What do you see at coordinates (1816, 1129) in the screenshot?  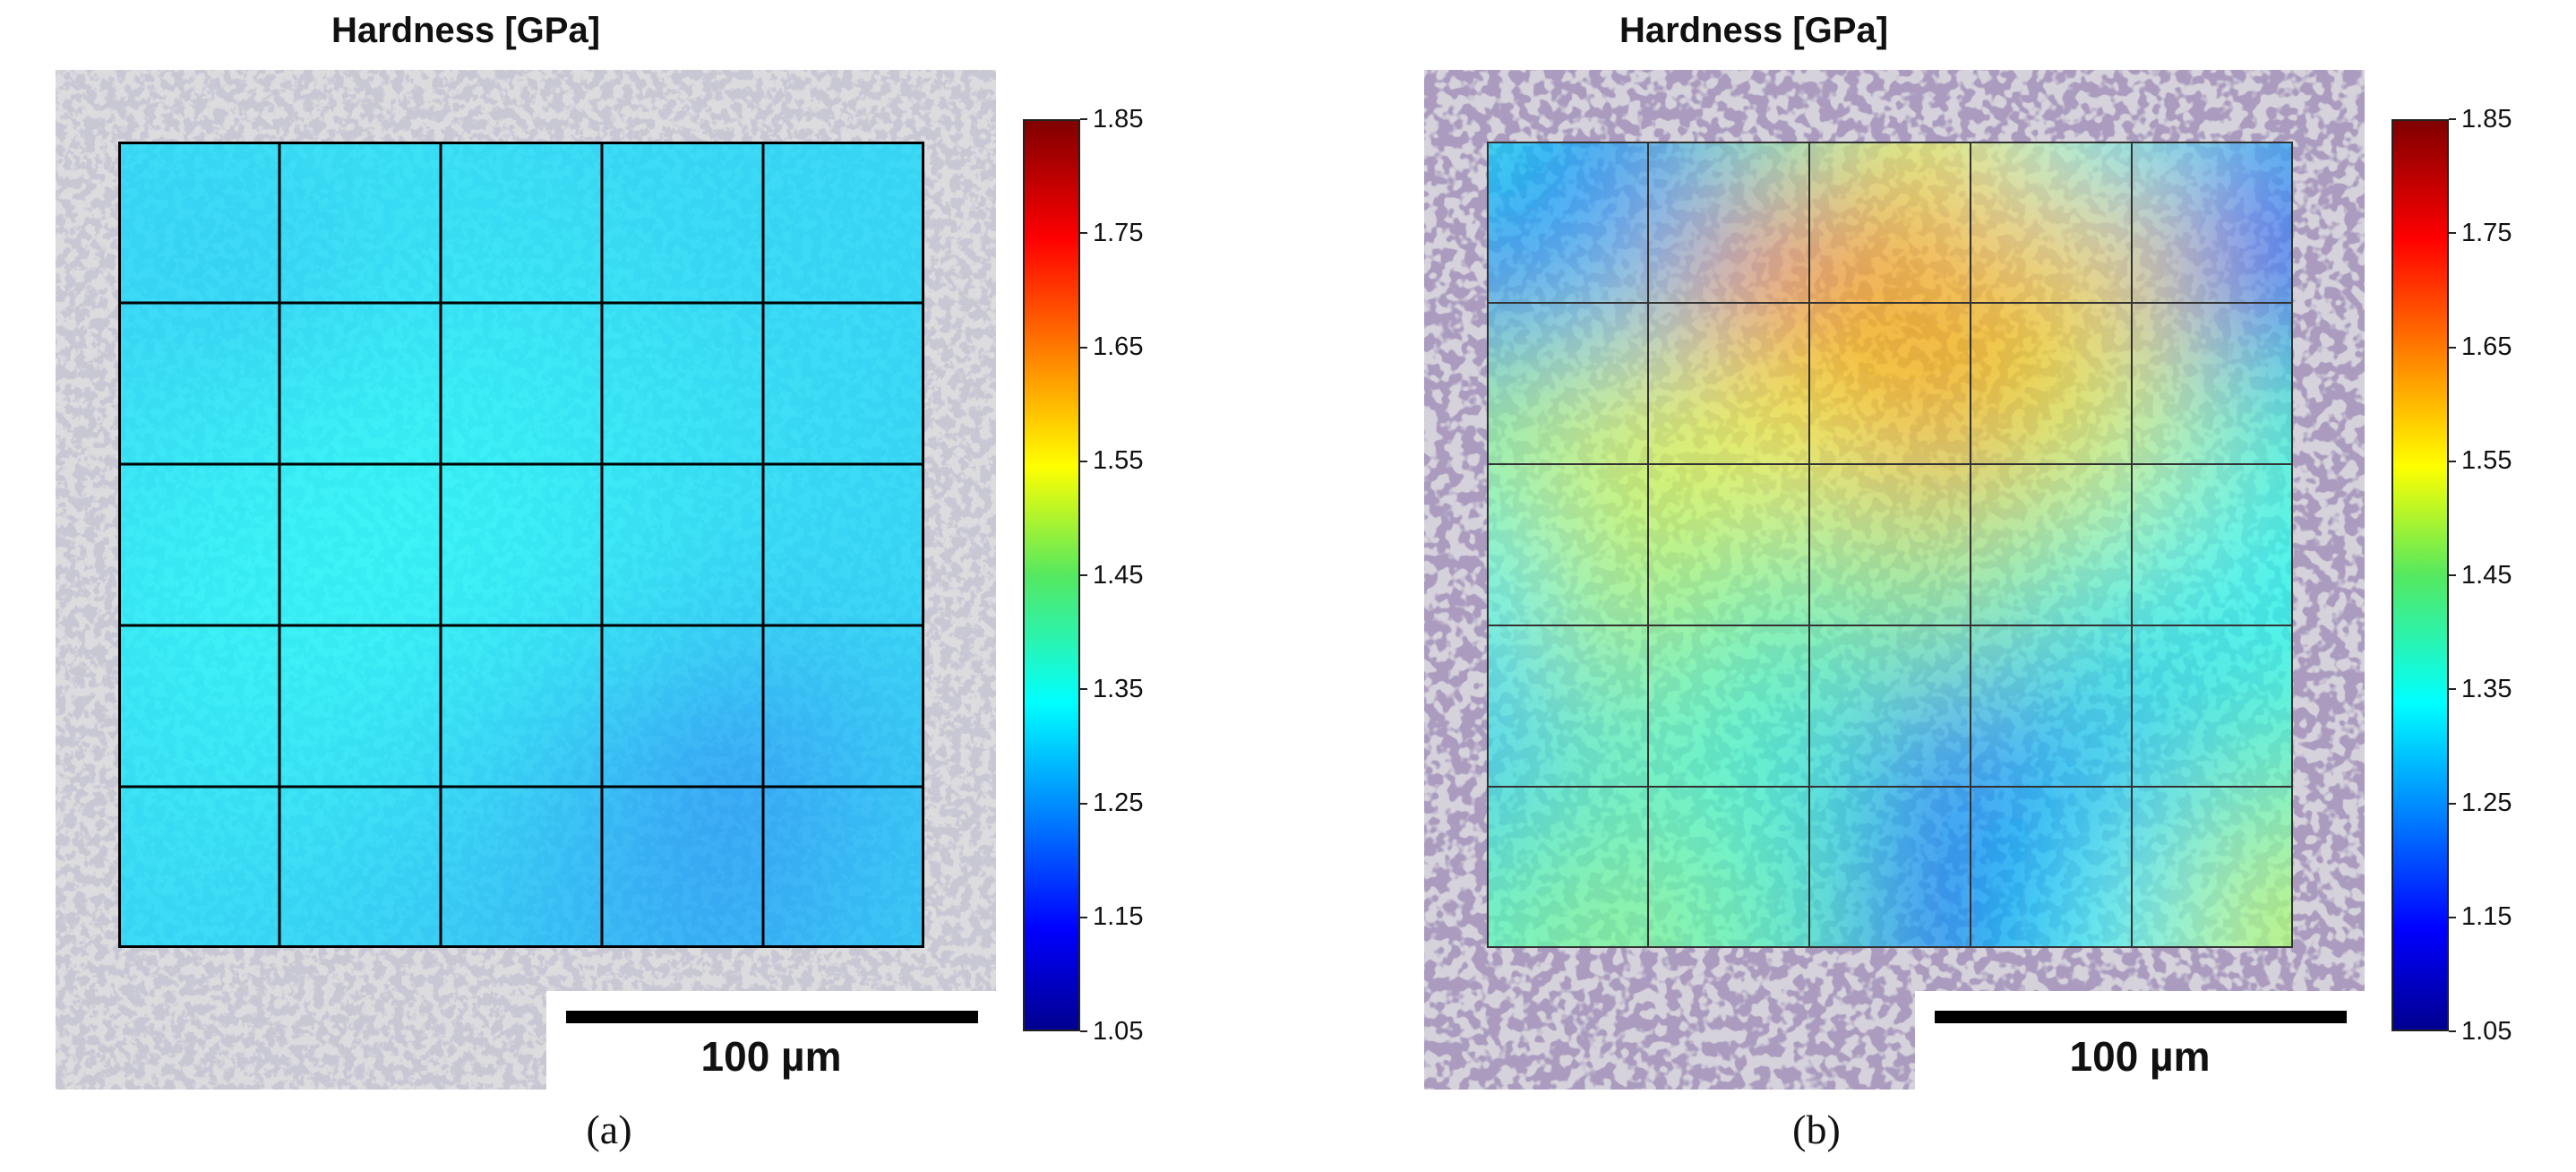 I see `panel-label: (b)` at bounding box center [1816, 1129].